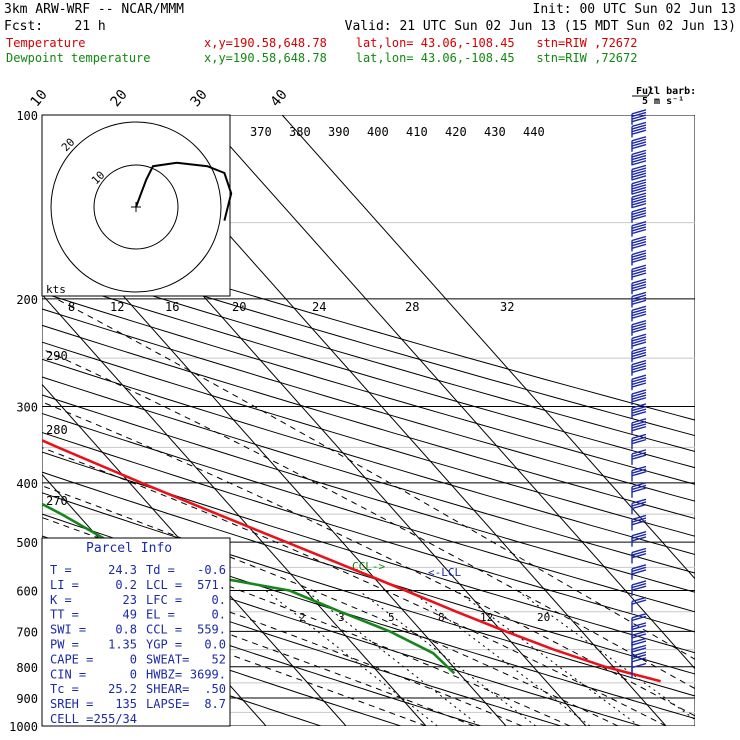 The image size is (740, 740). What do you see at coordinates (219, 659) in the screenshot?
I see `parcel-value: 52` at bounding box center [219, 659].